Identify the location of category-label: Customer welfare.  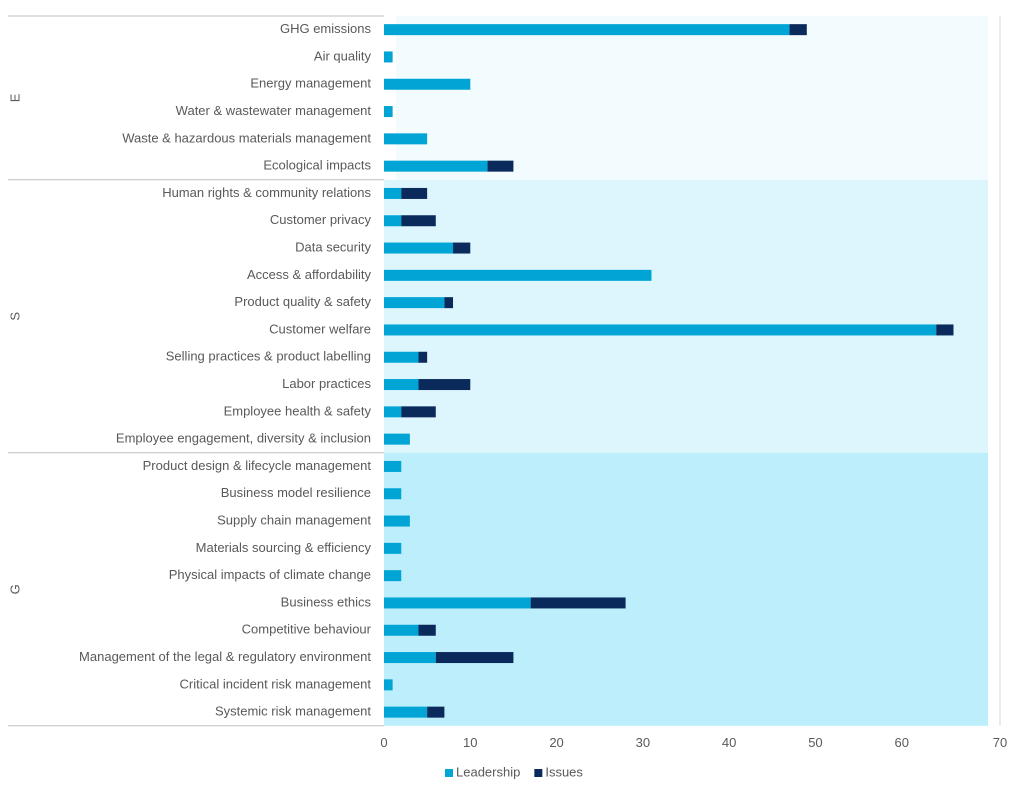
(320, 328).